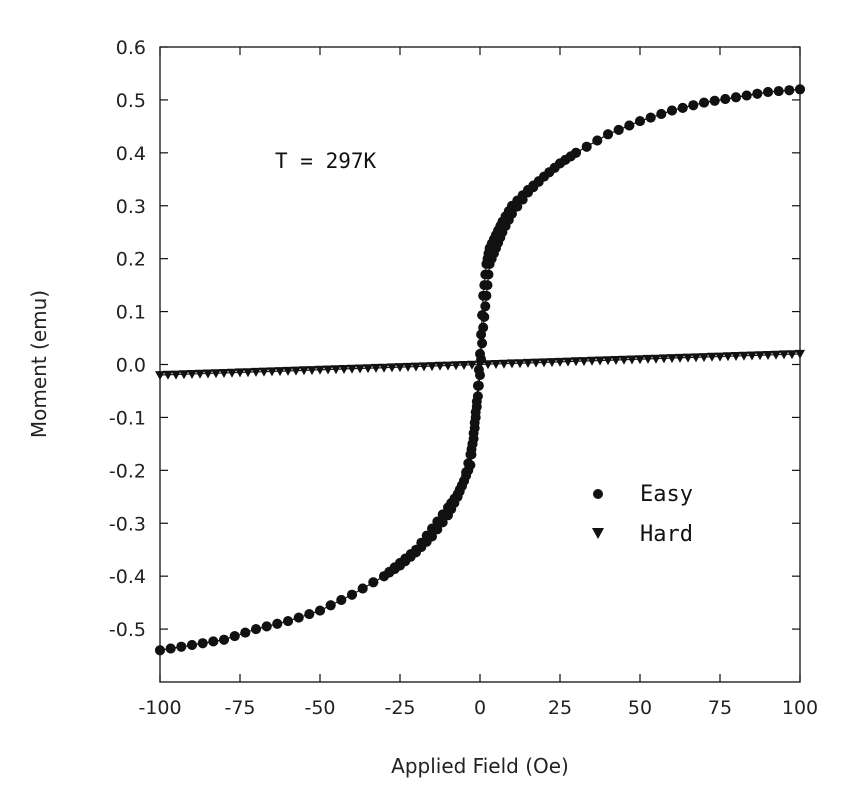 The width and height of the screenshot is (850, 800). What do you see at coordinates (666, 494) in the screenshot?
I see `legend-label-easy: Easy` at bounding box center [666, 494].